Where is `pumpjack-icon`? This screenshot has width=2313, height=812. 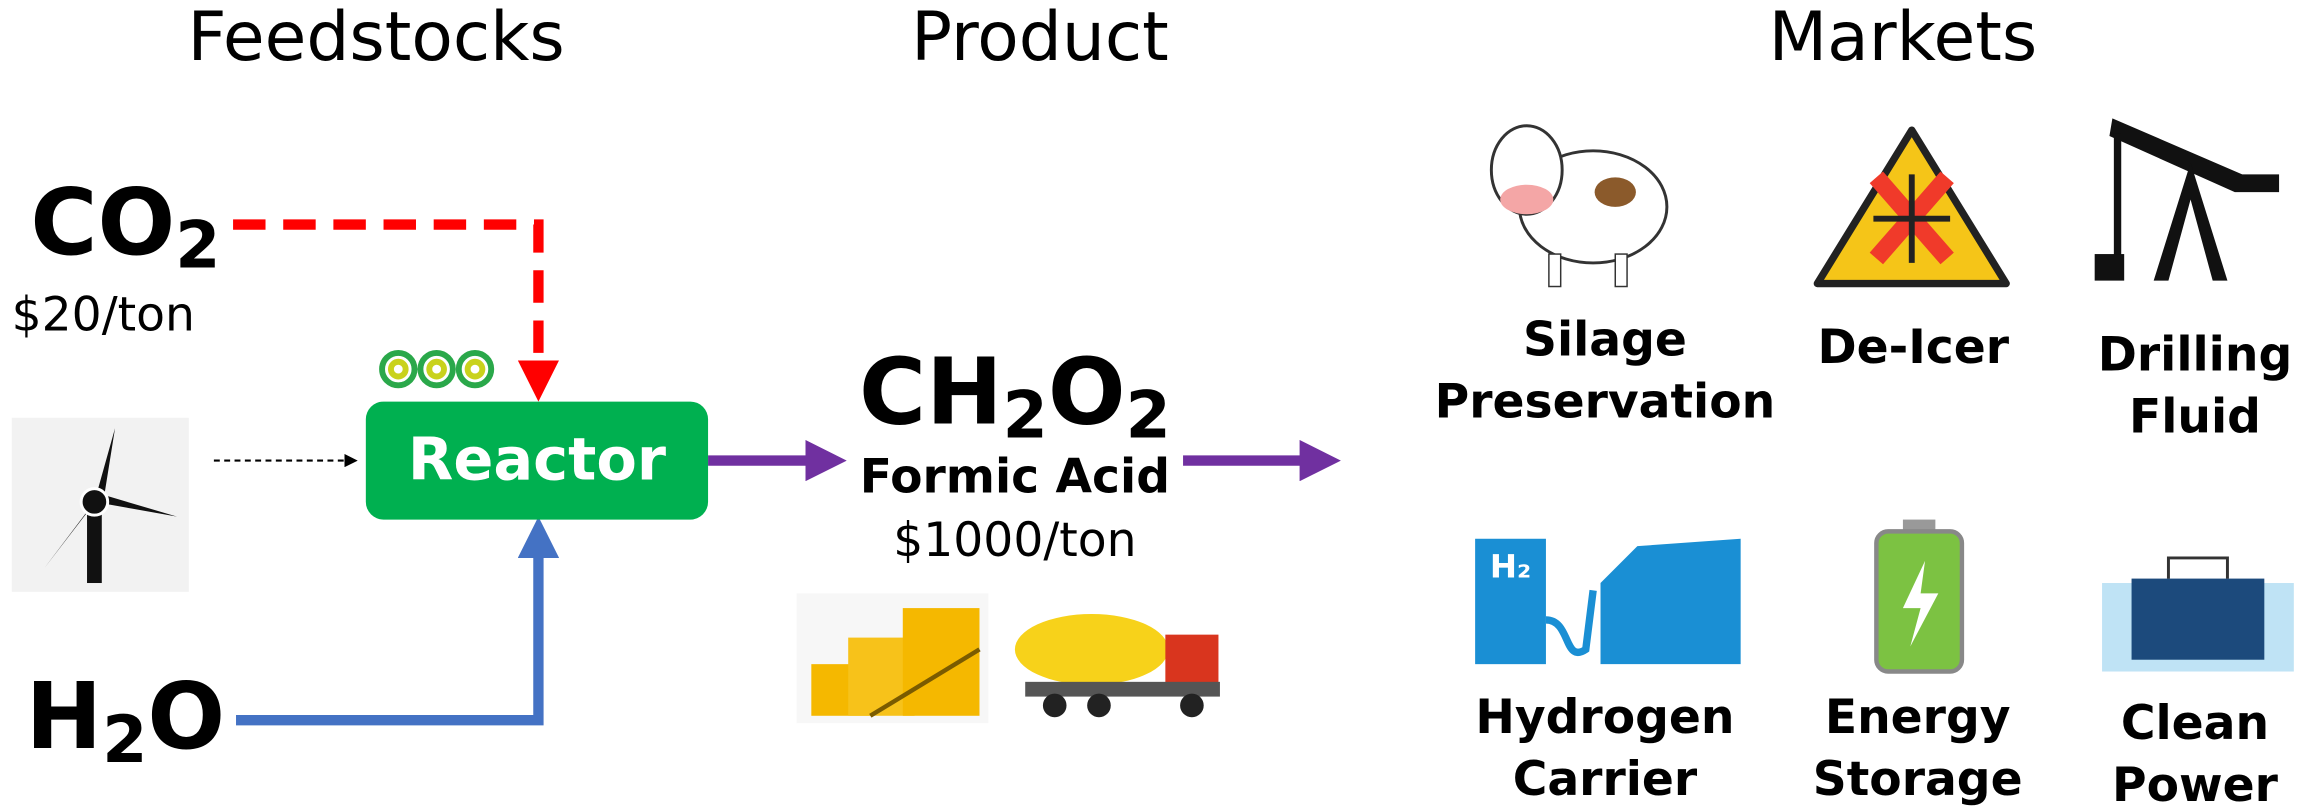 pumpjack-icon is located at coordinates (2187, 199).